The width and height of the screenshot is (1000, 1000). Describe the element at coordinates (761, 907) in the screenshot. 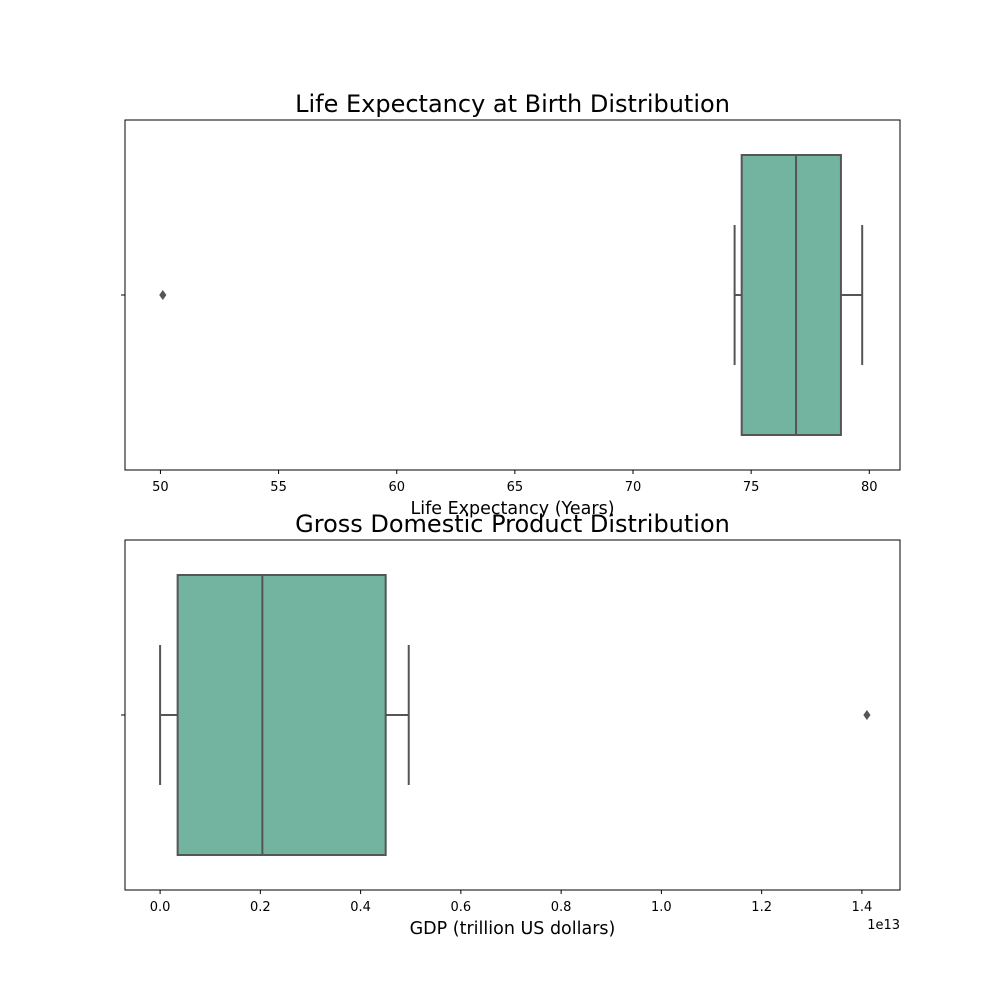

I see `x-tick-label: 1.2` at that location.